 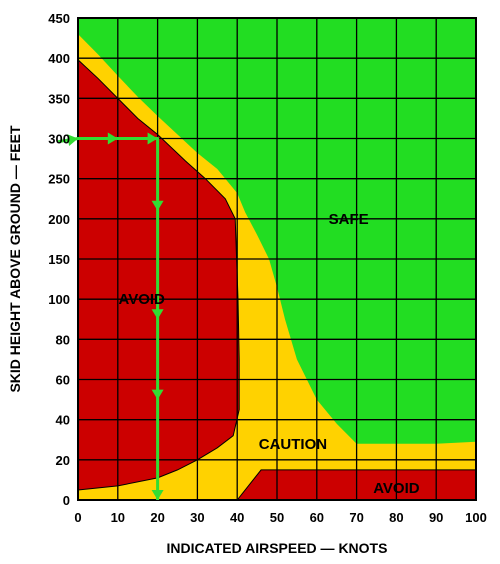 I want to click on y-tick-label: 20, so click(x=63, y=460).